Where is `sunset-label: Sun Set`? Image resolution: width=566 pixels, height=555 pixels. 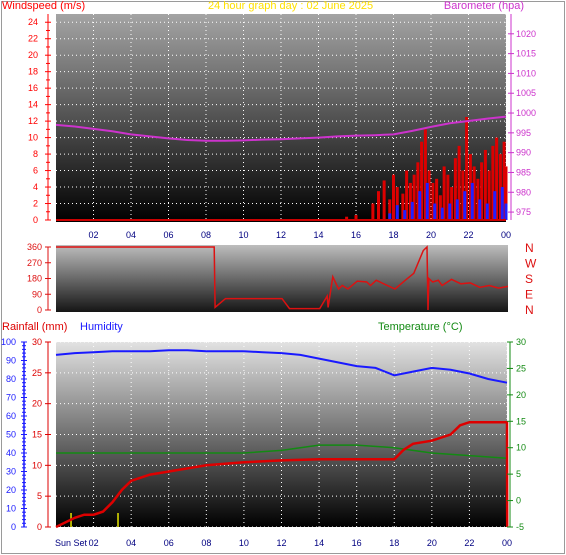
sunset-label: Sun Set is located at coordinates (71, 543).